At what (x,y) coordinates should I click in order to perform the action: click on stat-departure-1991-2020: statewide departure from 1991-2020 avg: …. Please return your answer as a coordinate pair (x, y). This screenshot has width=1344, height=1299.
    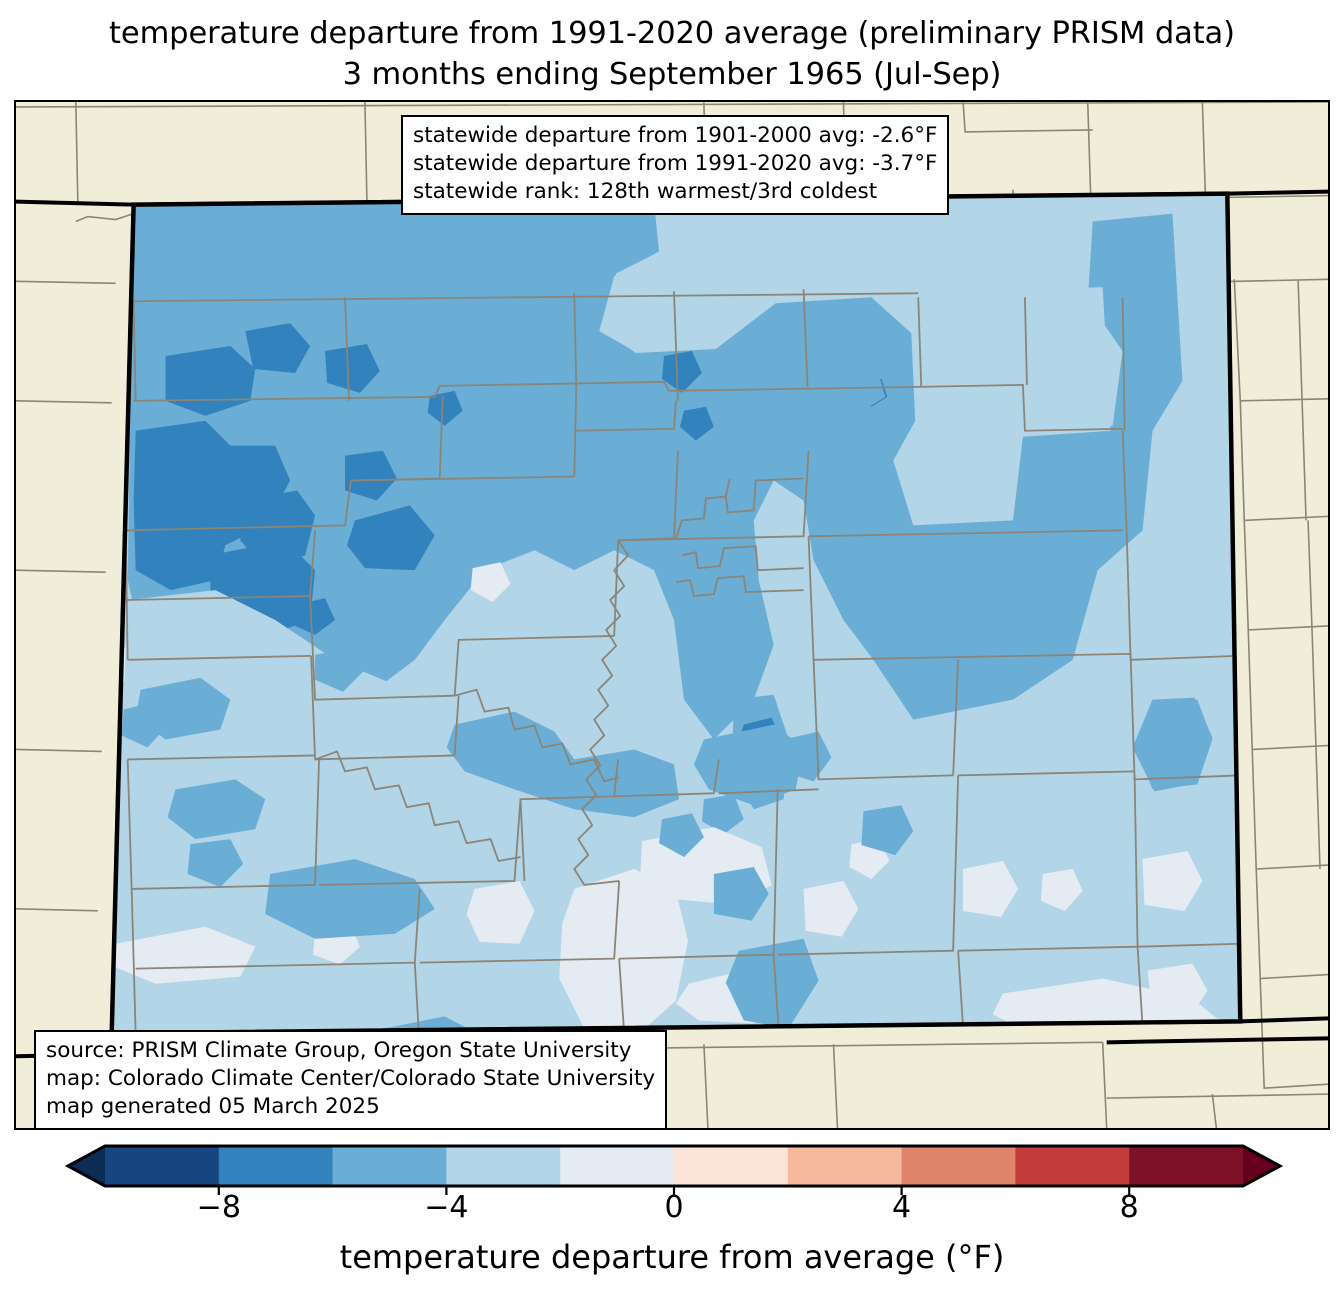
    Looking at the image, I should click on (675, 164).